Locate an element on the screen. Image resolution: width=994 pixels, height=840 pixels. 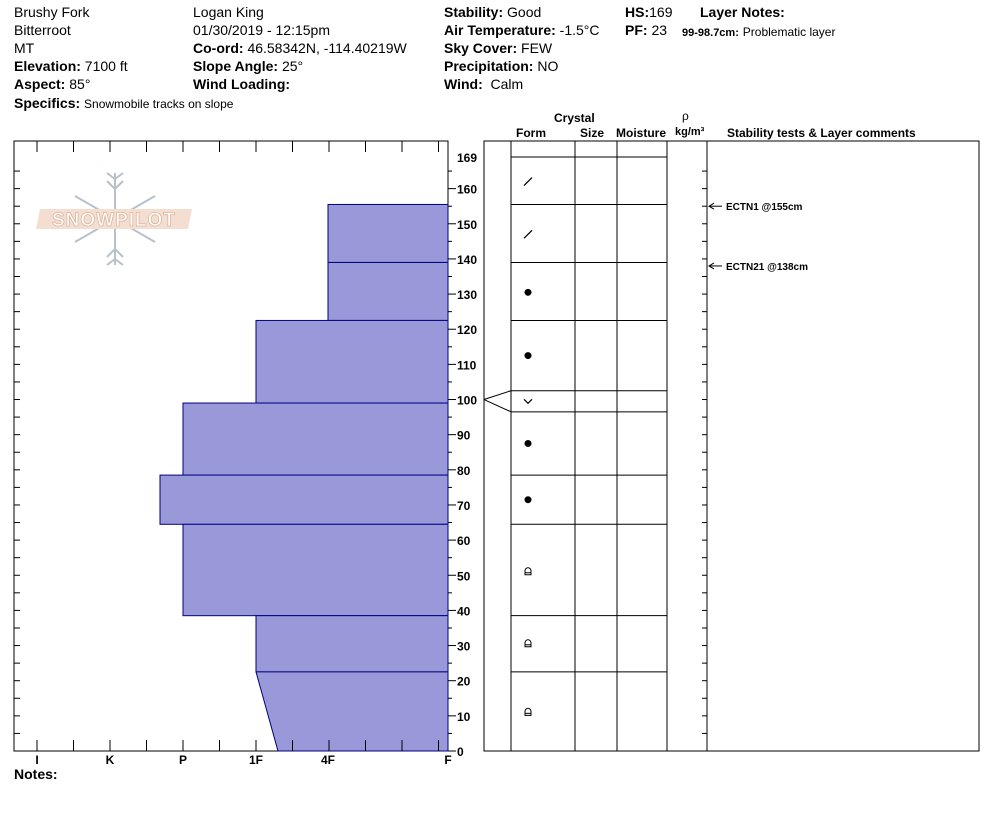
stability: Stability: Good is located at coordinates (493, 12).